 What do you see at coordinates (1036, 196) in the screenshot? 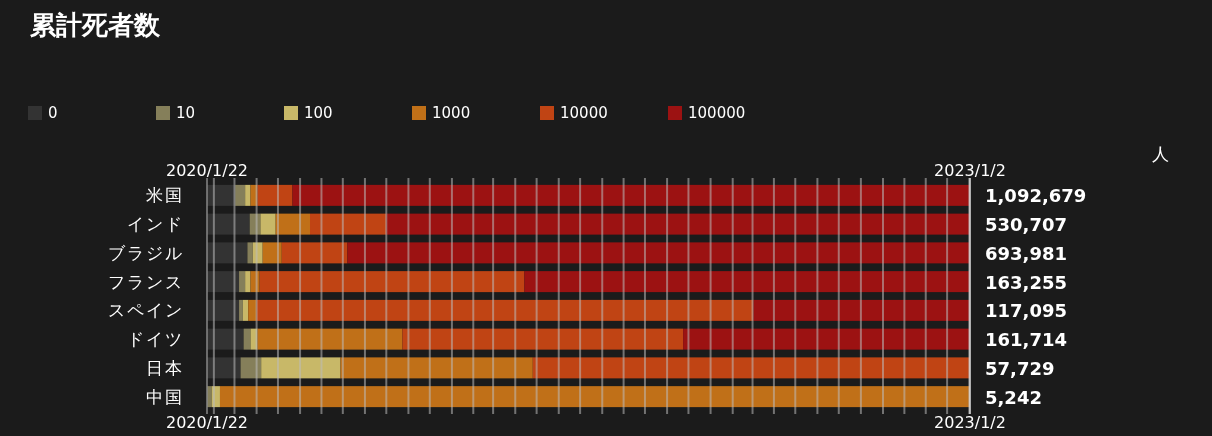
I see `text: 1,092,679` at bounding box center [1036, 196].